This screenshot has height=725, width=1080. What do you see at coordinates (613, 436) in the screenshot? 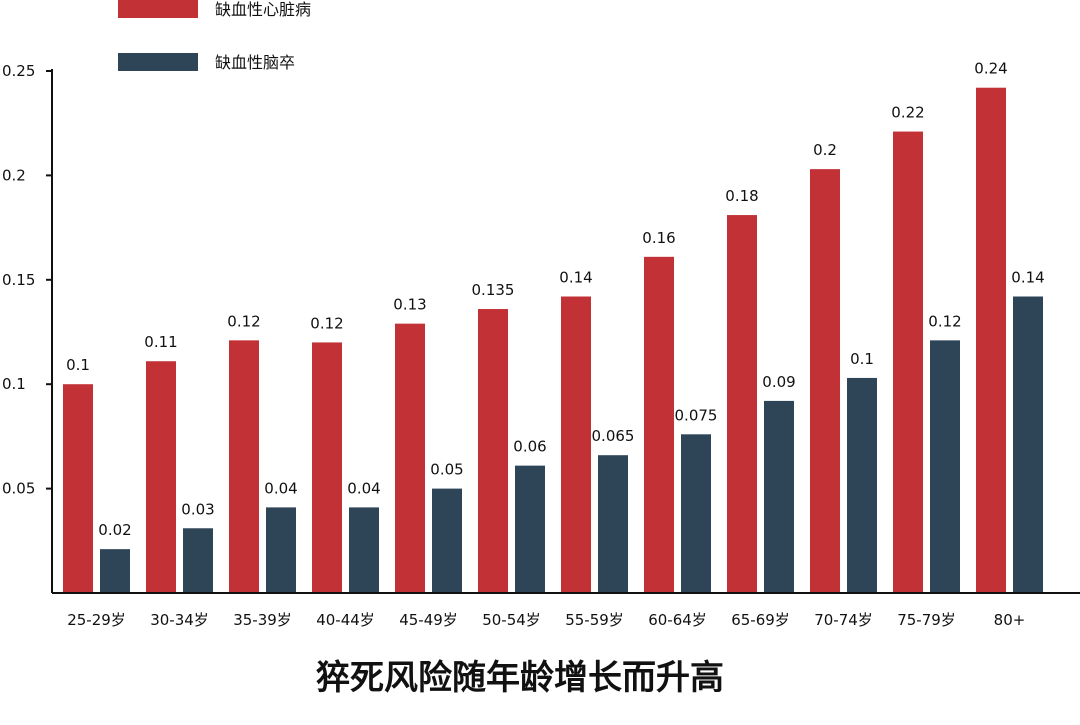
I see `data-label: 0.065` at bounding box center [613, 436].